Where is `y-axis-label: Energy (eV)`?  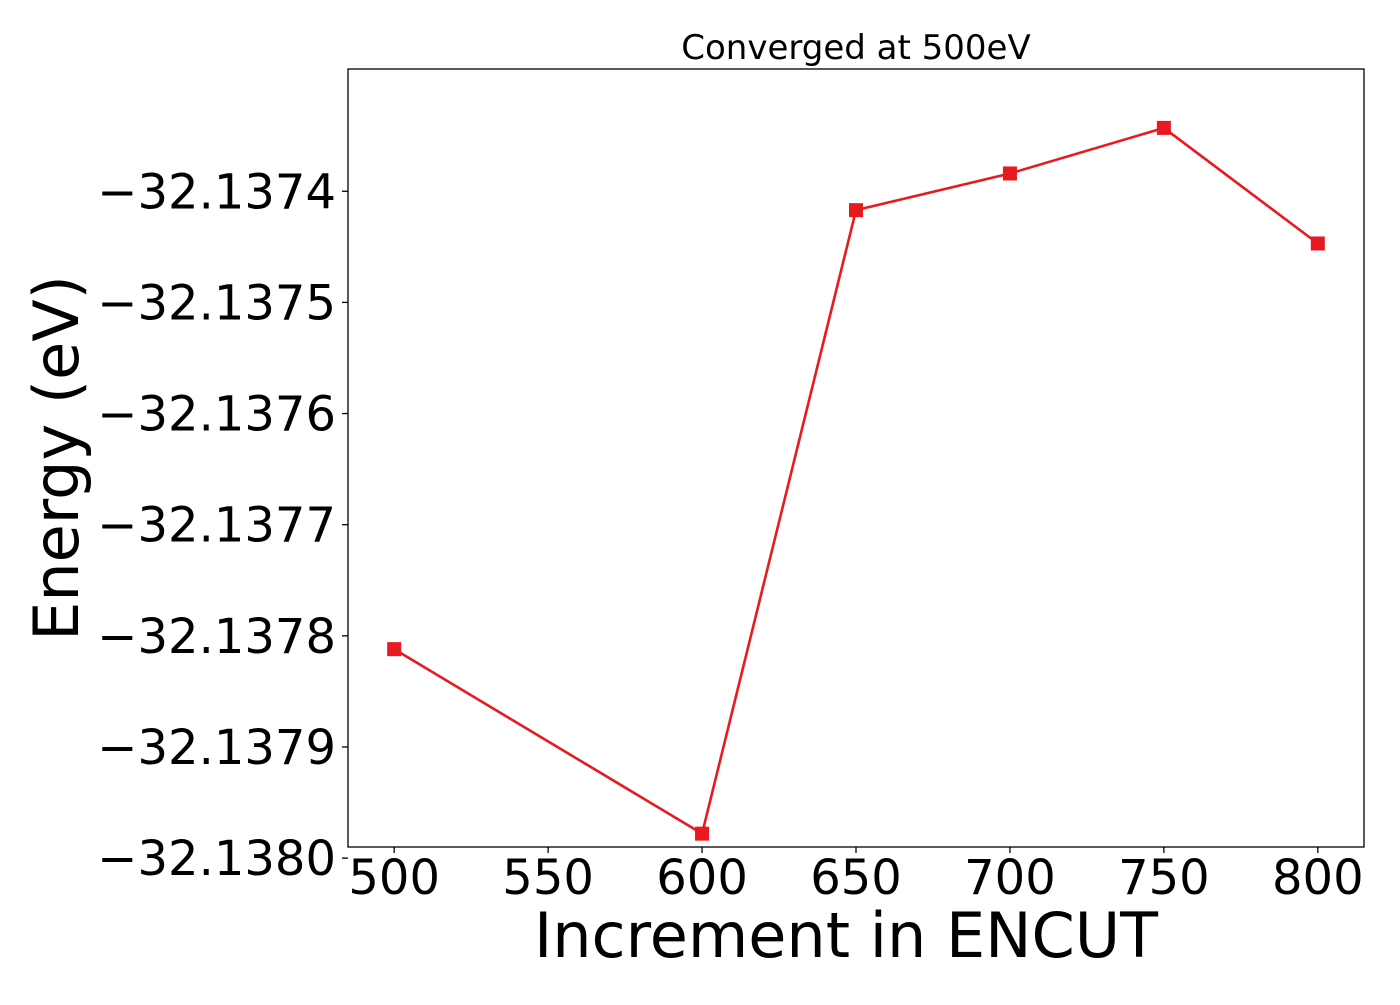 y-axis-label: Energy (eV) is located at coordinates (56, 458).